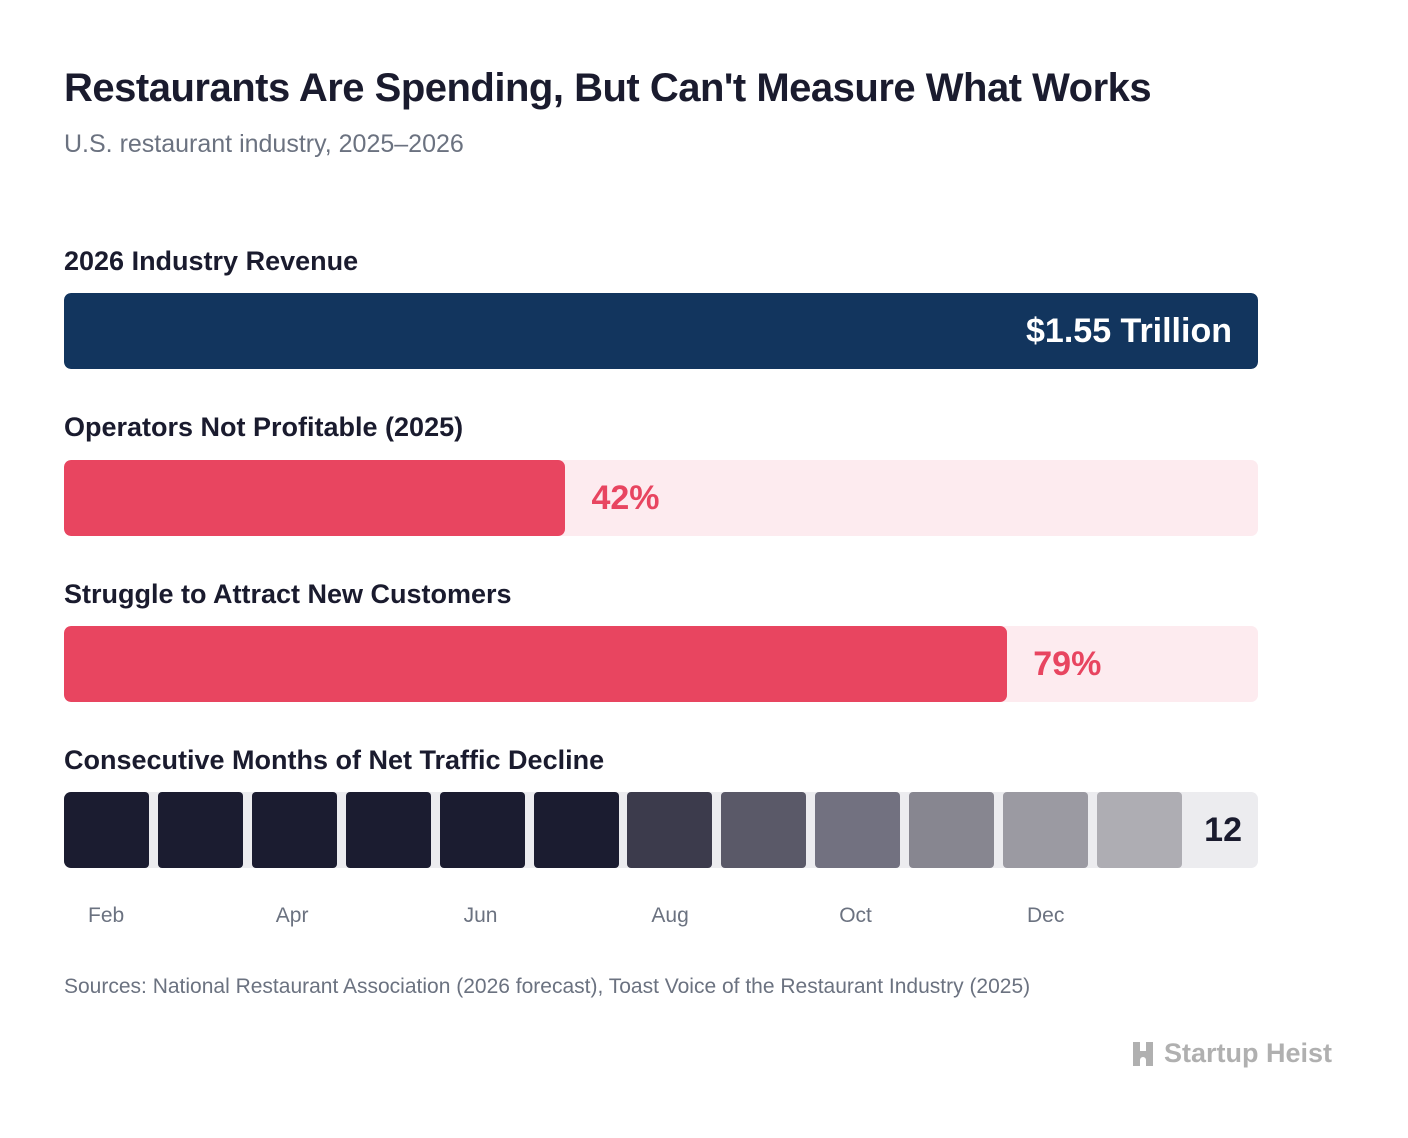 Image resolution: width=1408 pixels, height=1138 pixels. What do you see at coordinates (106, 915) in the screenshot?
I see `month-tick-label: Feb` at bounding box center [106, 915].